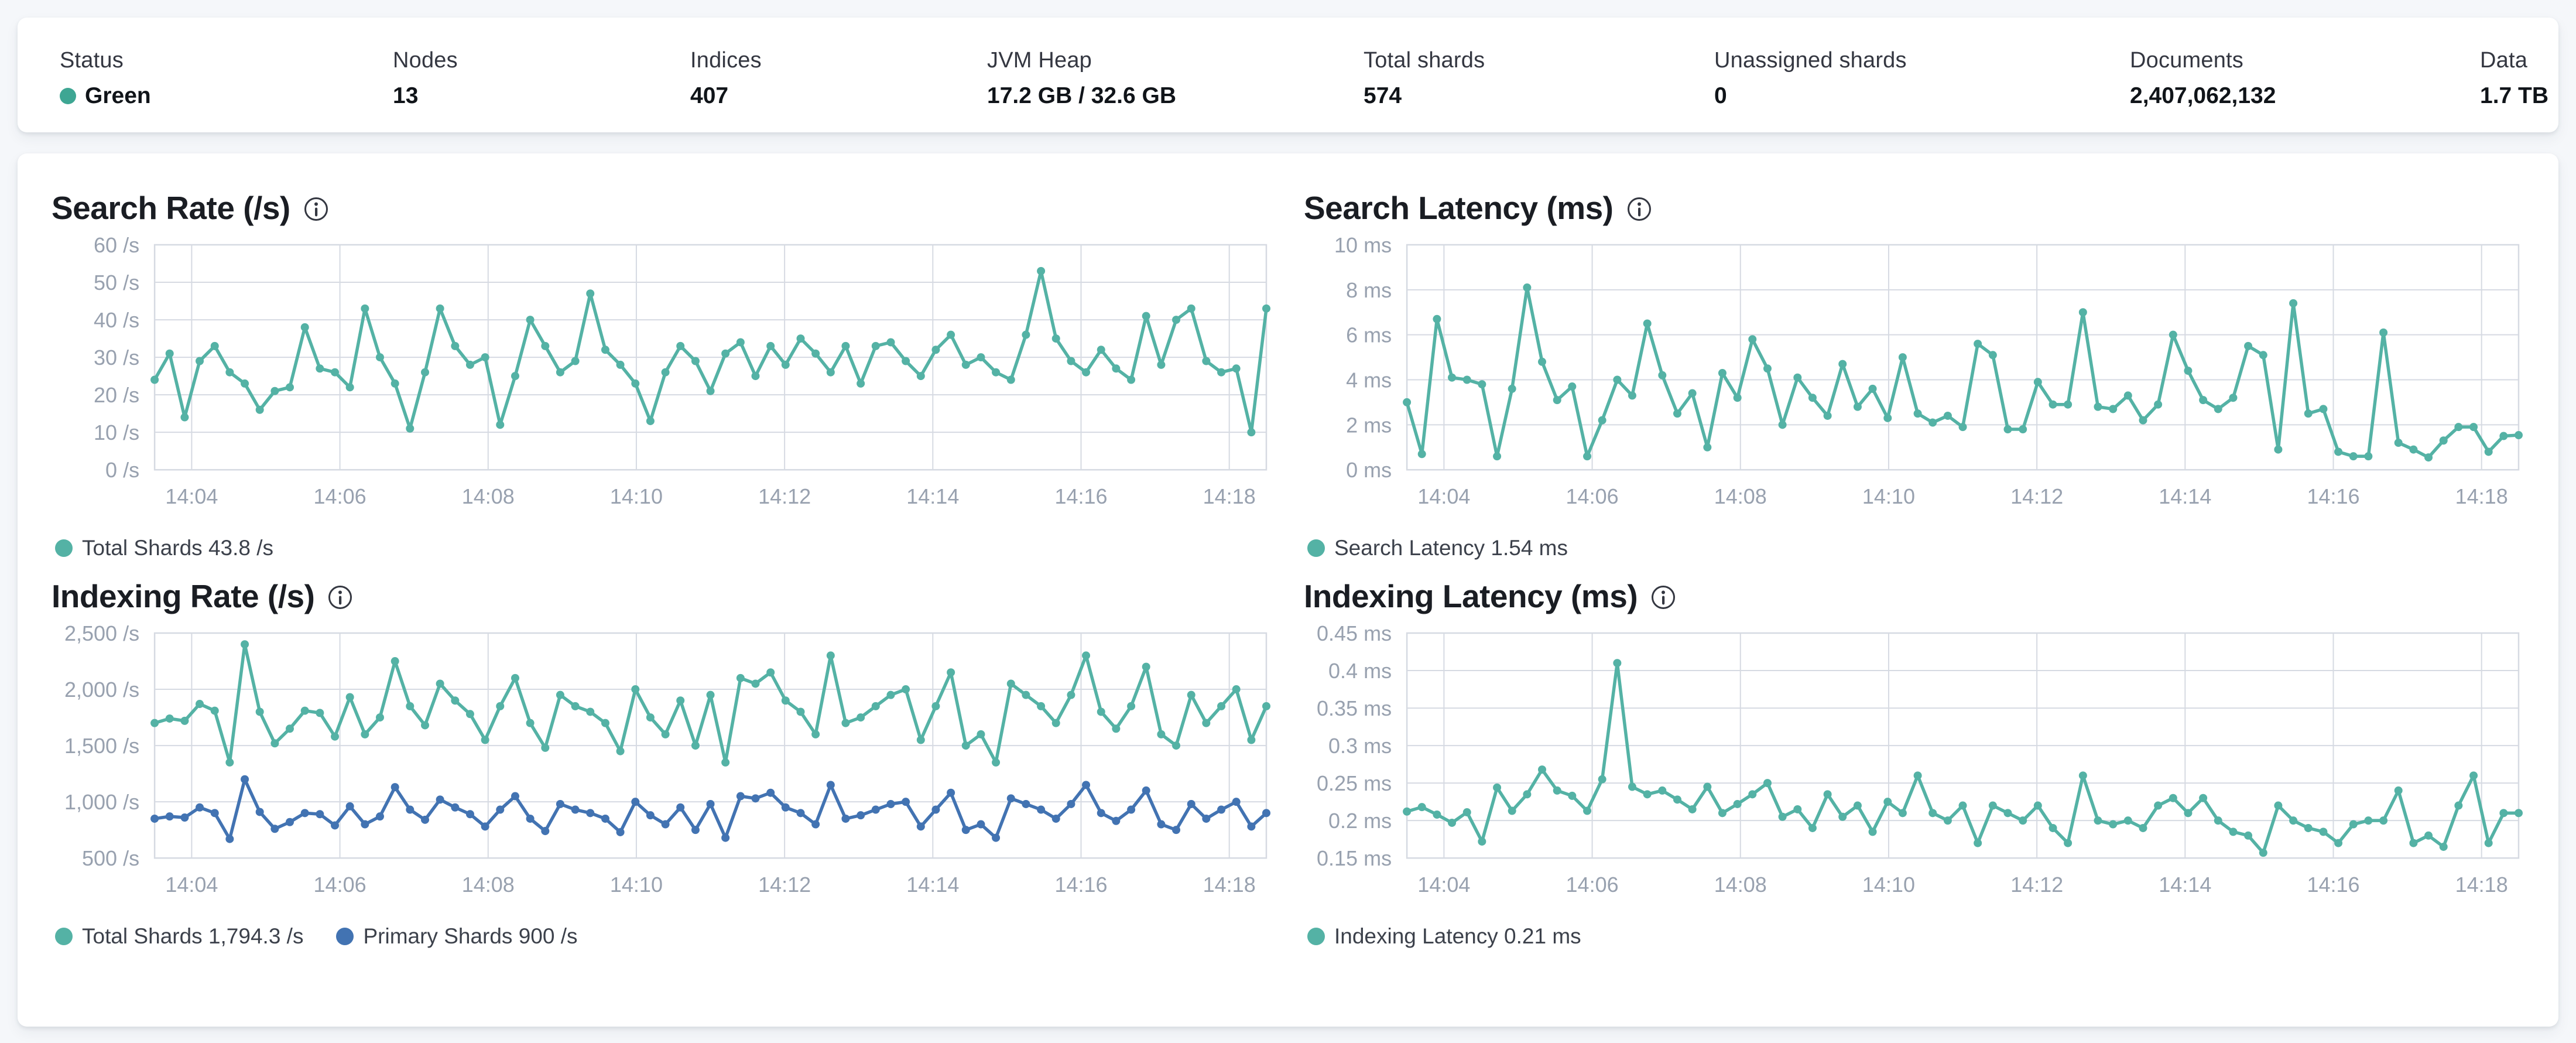  I want to click on svg-text: 0.25 ms, so click(1354, 783).